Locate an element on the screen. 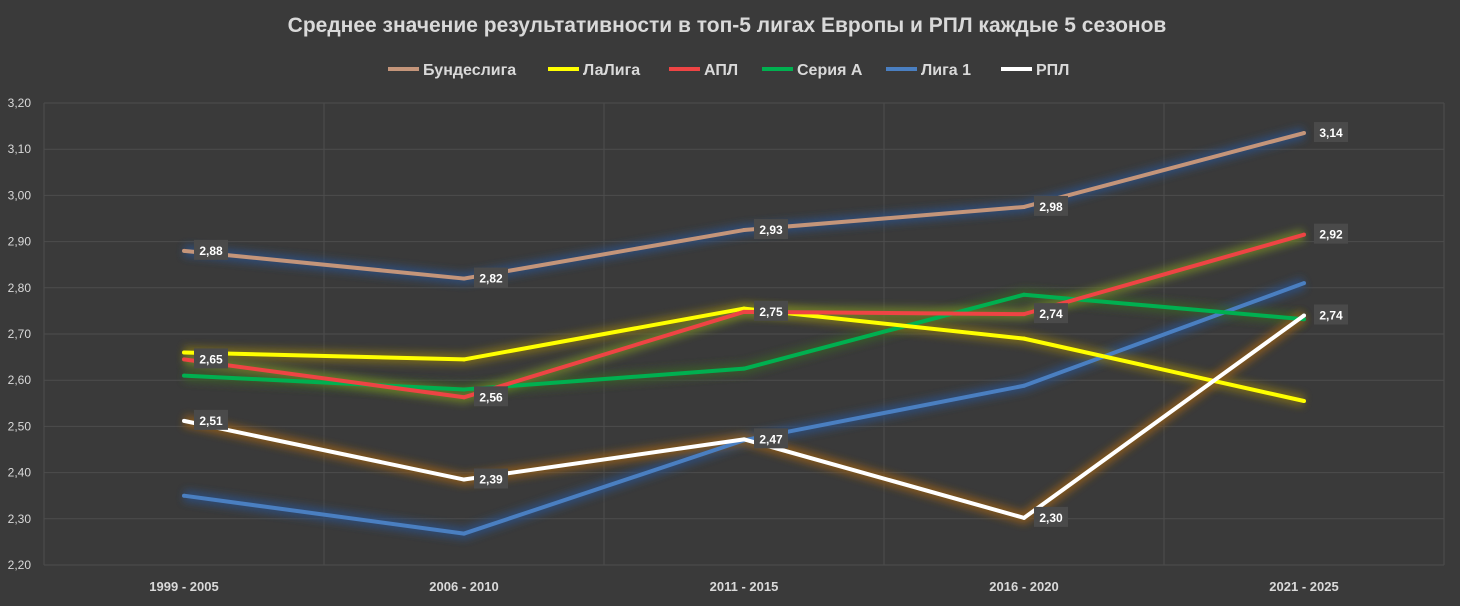 This screenshot has height=606, width=1460. legend: Бундеслига ЛаЛига АПЛ Серия А Лига 1 РПЛ is located at coordinates (728, 70).